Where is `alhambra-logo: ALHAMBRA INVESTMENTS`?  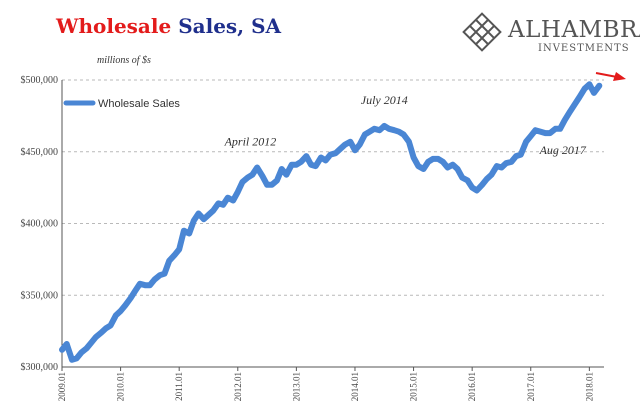
alhambra-logo: ALHAMBRA INVESTMENTS is located at coordinates (549, 33).